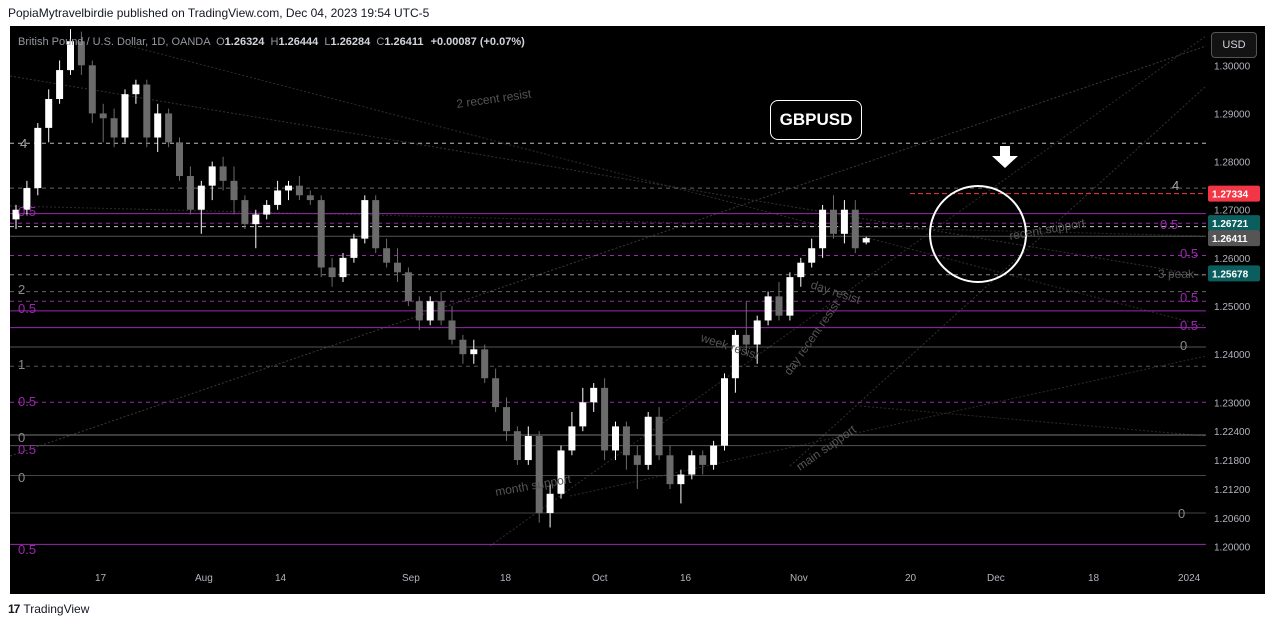  I want to click on price-tick-label: 1.29000, so click(1232, 114).